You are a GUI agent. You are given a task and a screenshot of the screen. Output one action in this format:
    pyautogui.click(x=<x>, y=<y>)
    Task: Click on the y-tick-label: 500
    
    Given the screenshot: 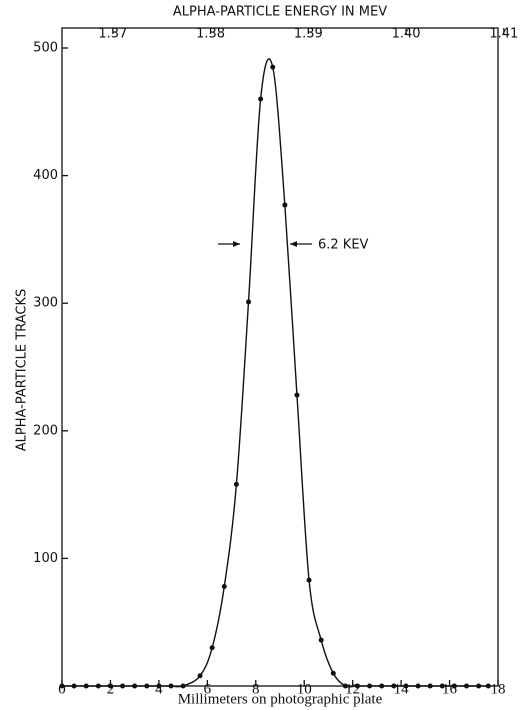 What is the action you would take?
    pyautogui.click(x=45, y=48)
    